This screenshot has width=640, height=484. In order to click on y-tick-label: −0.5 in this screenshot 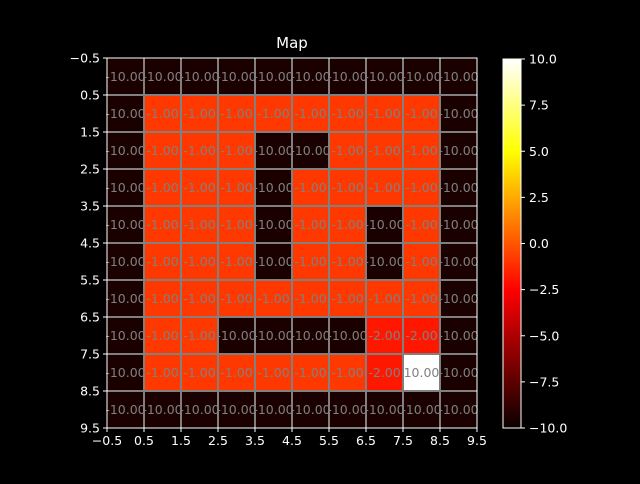, I will do `click(85, 58)`.